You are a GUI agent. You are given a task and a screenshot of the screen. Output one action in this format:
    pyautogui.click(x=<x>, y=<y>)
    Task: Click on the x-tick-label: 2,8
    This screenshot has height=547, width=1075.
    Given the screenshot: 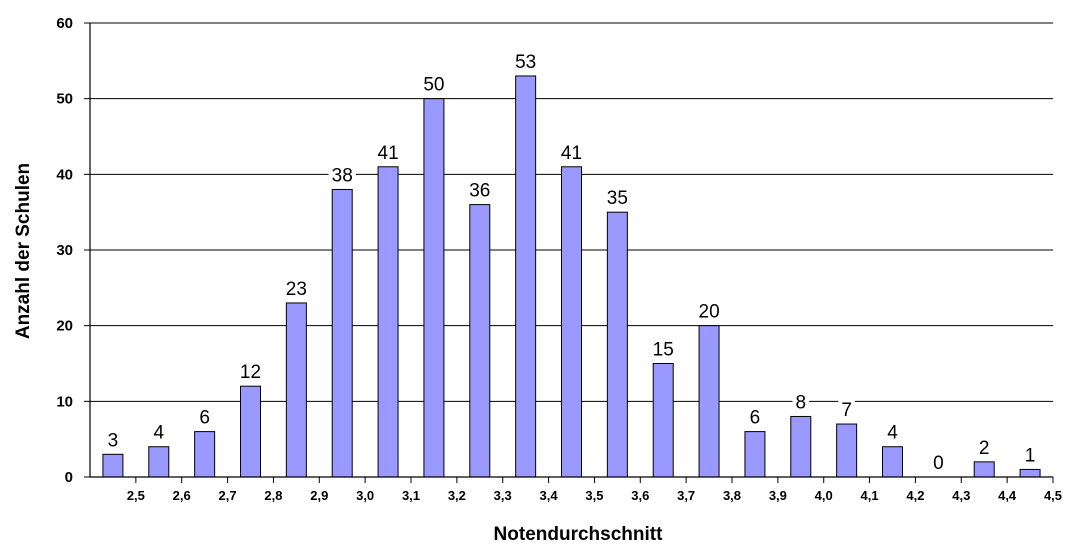 What is the action you would take?
    pyautogui.click(x=273, y=495)
    